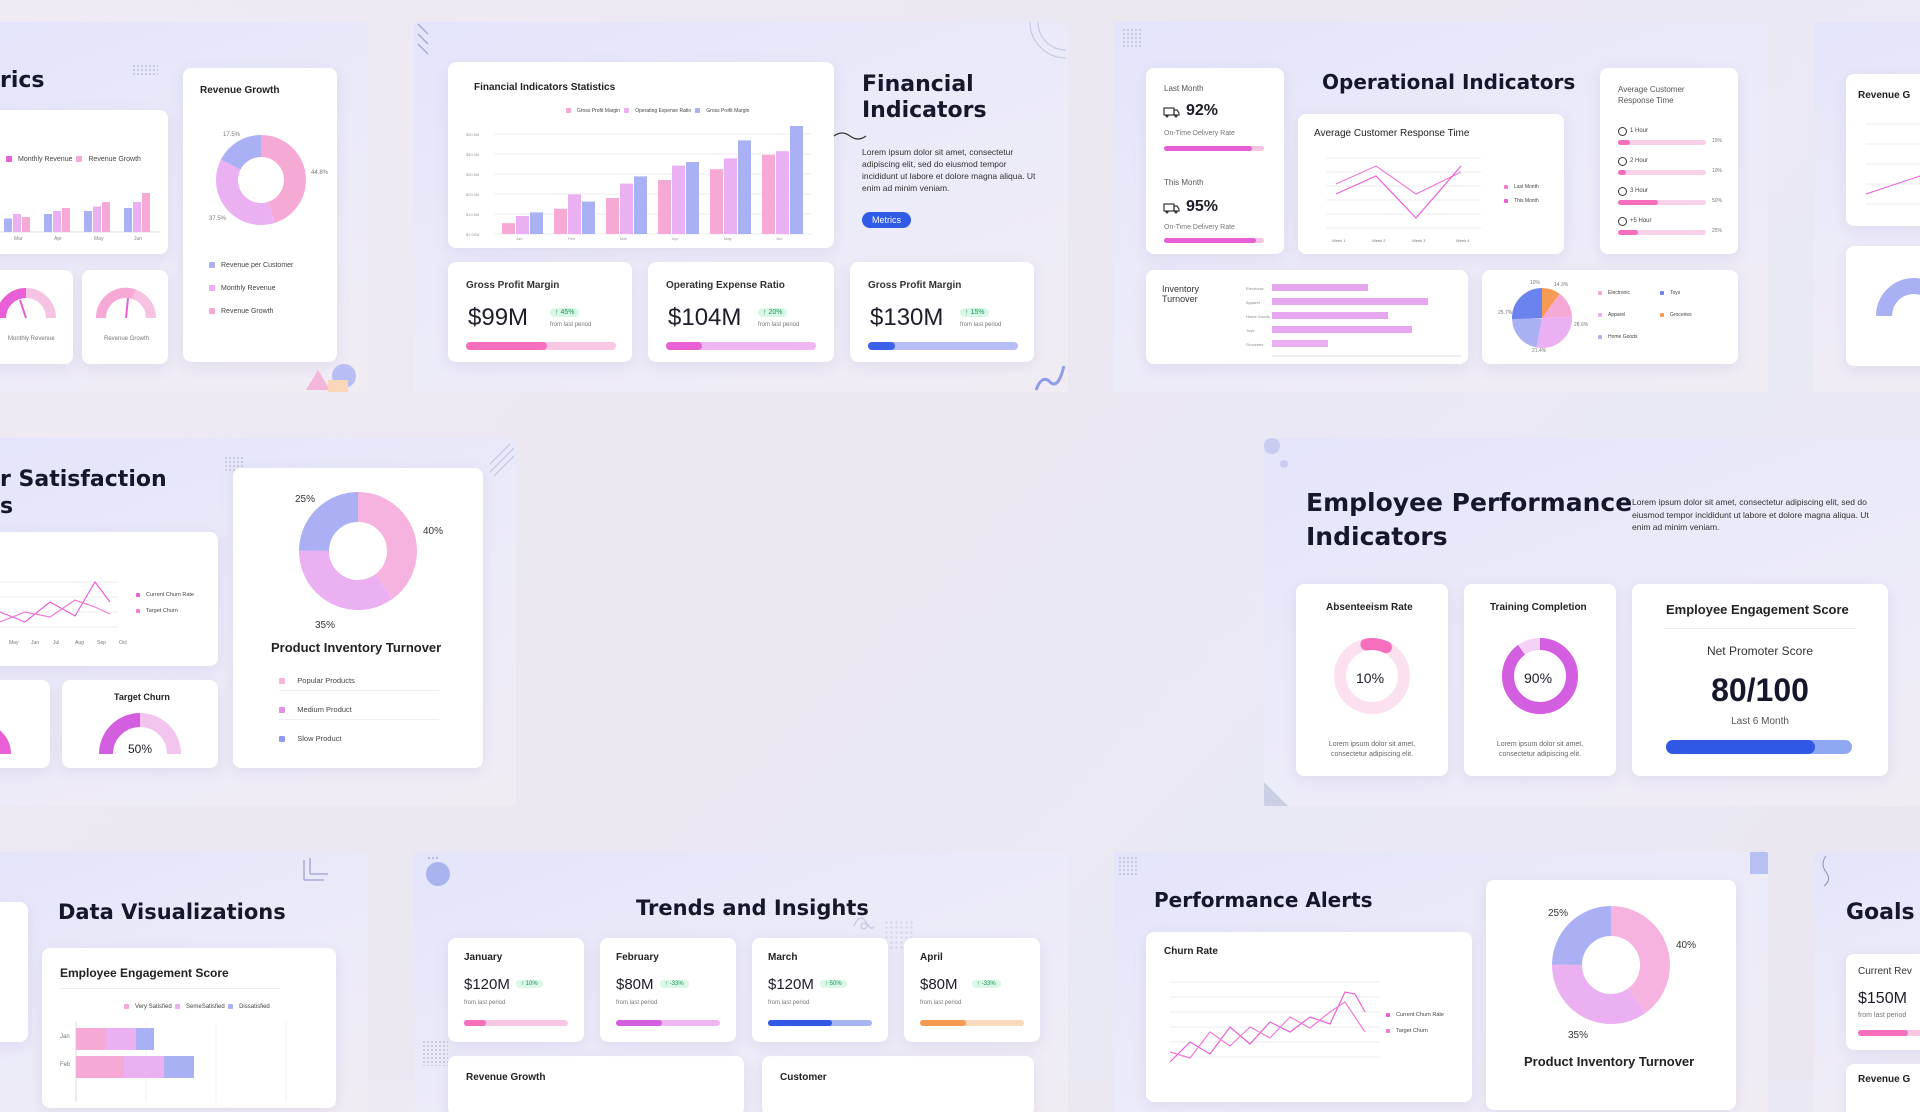 The image size is (1920, 1112). I want to click on card-title: Target Churn, so click(142, 697).